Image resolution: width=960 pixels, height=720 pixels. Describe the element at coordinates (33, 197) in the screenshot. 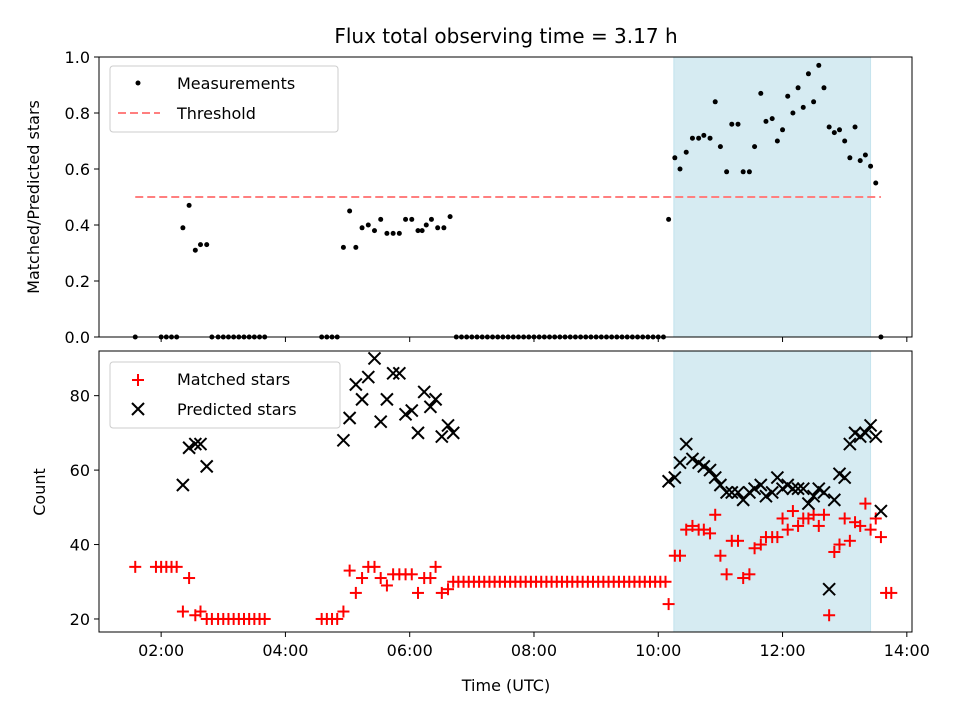

I see `top-ylabel: Matched/Predicted stars` at that location.